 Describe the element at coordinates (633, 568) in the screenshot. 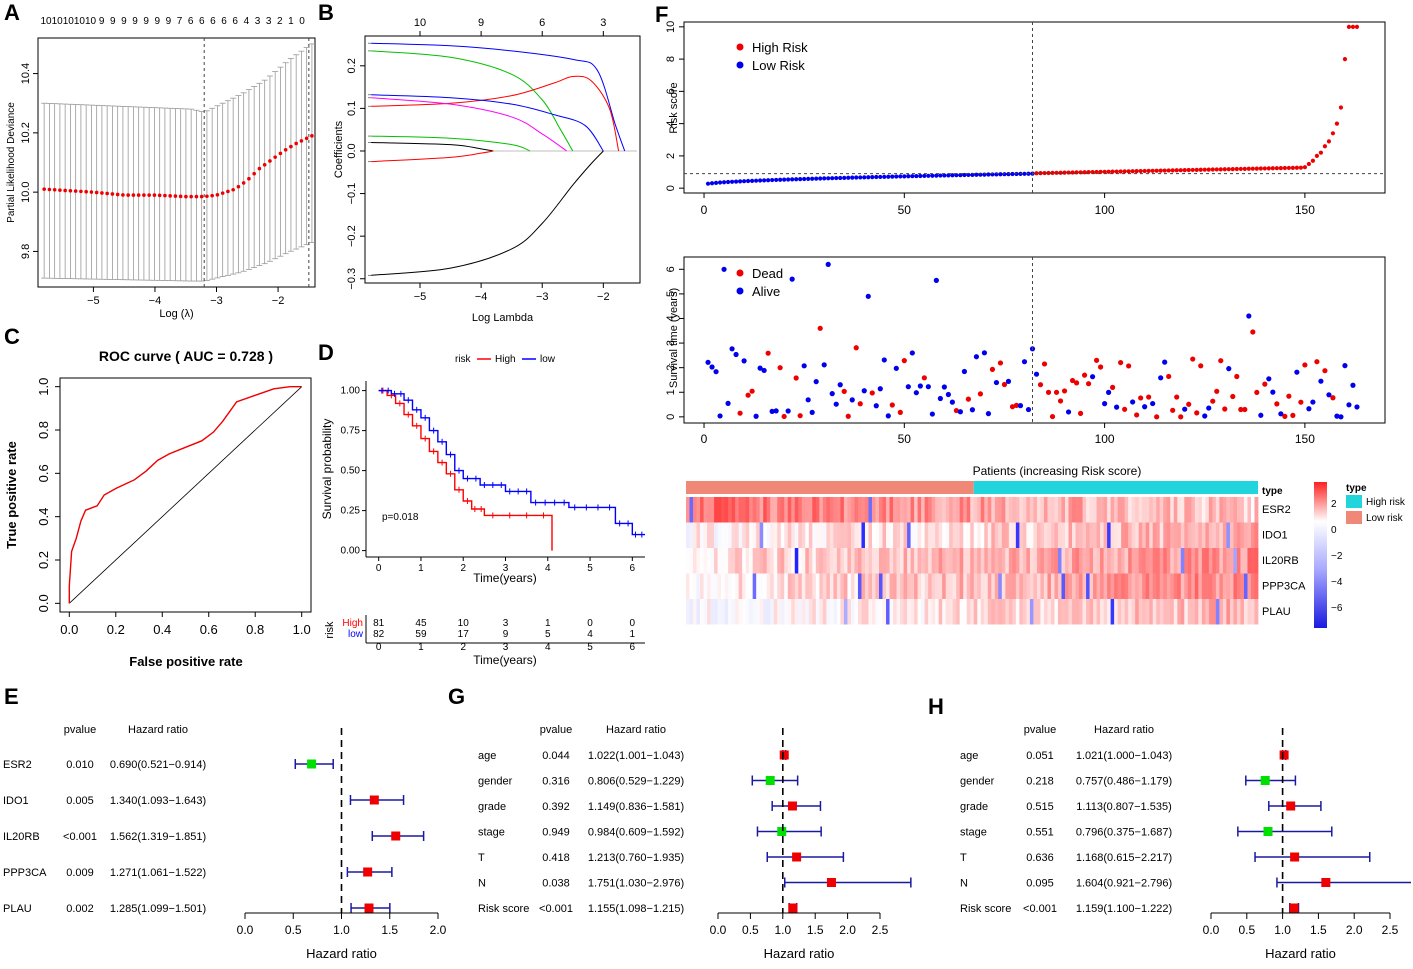

I see `x-tick-label: 6` at that location.